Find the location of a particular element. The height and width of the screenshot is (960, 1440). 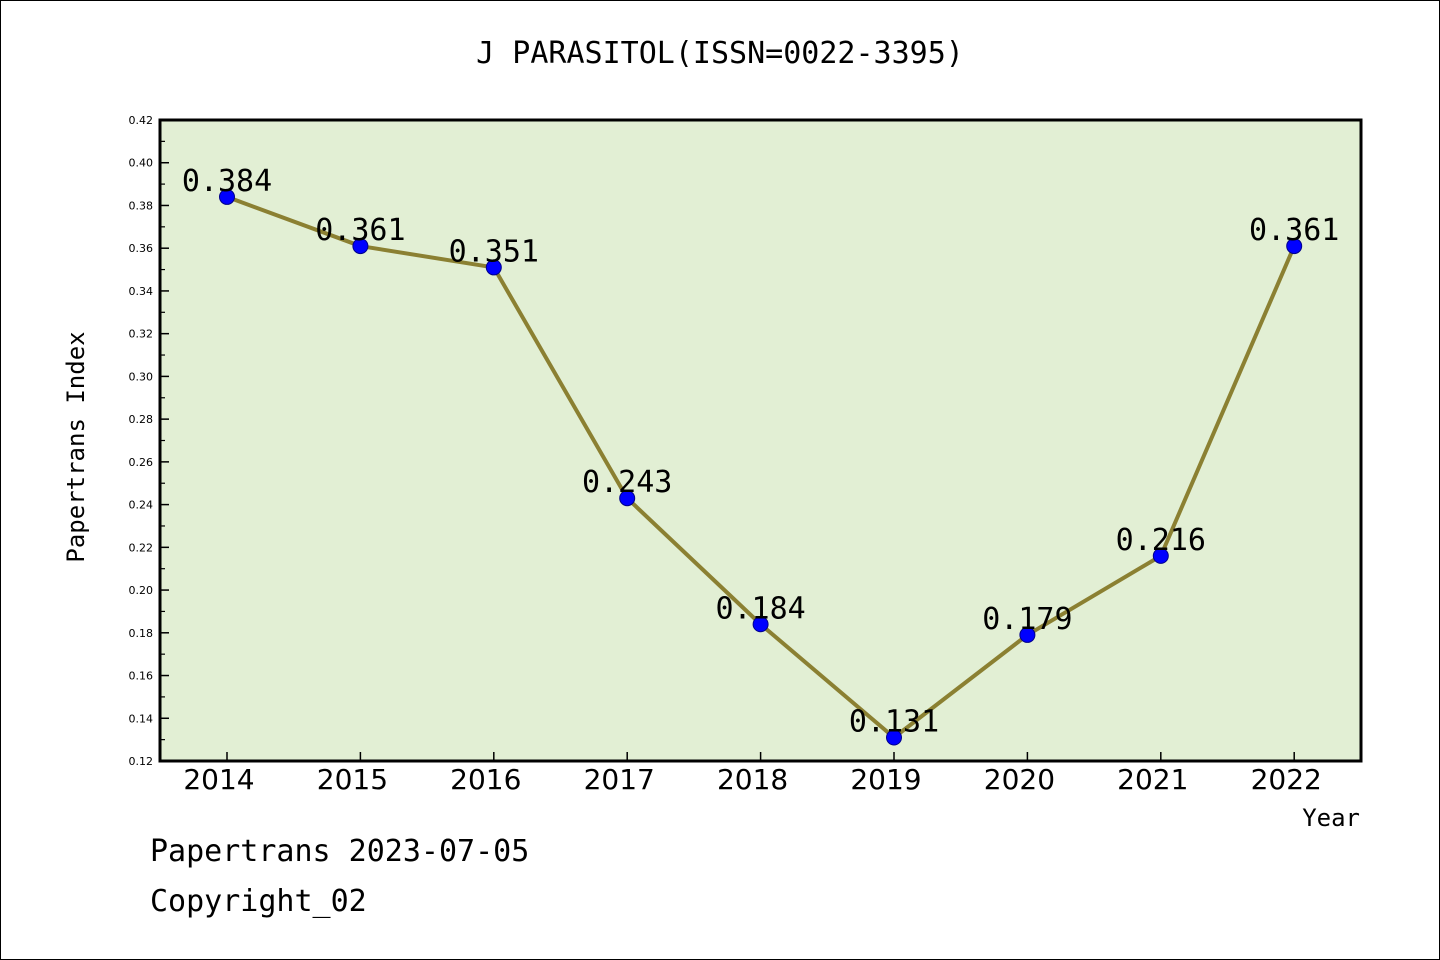

y-tick-label: 0.14 is located at coordinates (141, 718).